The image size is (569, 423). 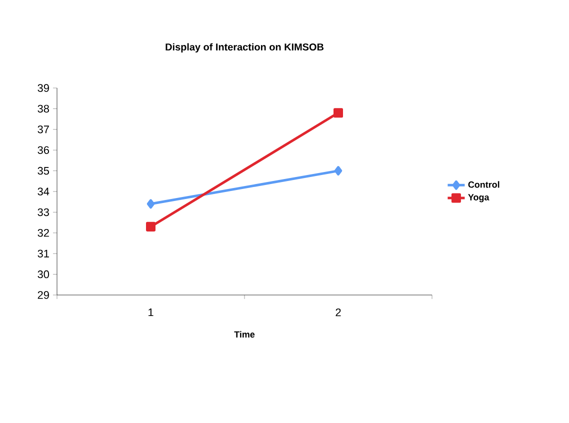 I want to click on legend-label: Yoga, so click(x=479, y=198).